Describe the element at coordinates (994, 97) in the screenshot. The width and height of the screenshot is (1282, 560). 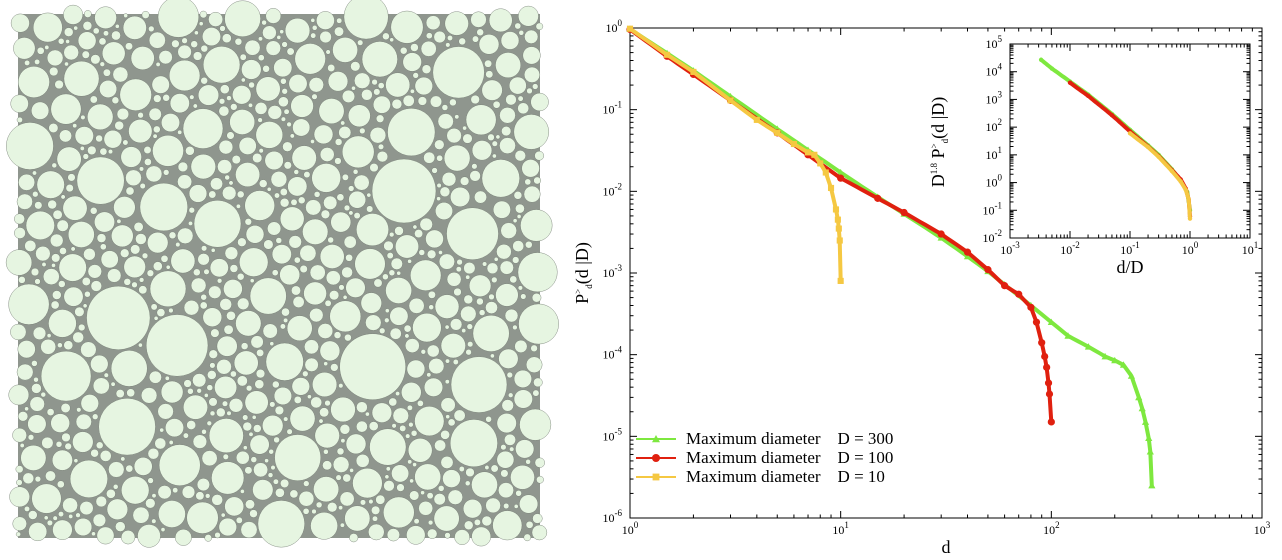
I see `inset-y-tick-label: 103` at that location.